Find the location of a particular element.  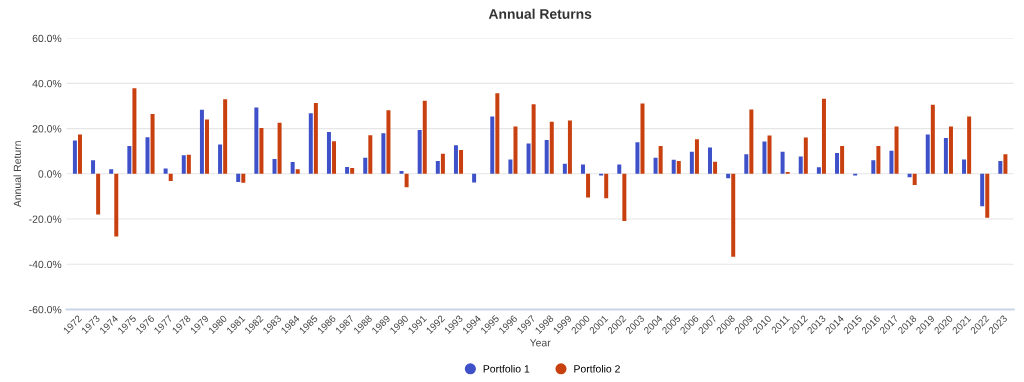

chart-title: Annual Returns is located at coordinates (540, 13).